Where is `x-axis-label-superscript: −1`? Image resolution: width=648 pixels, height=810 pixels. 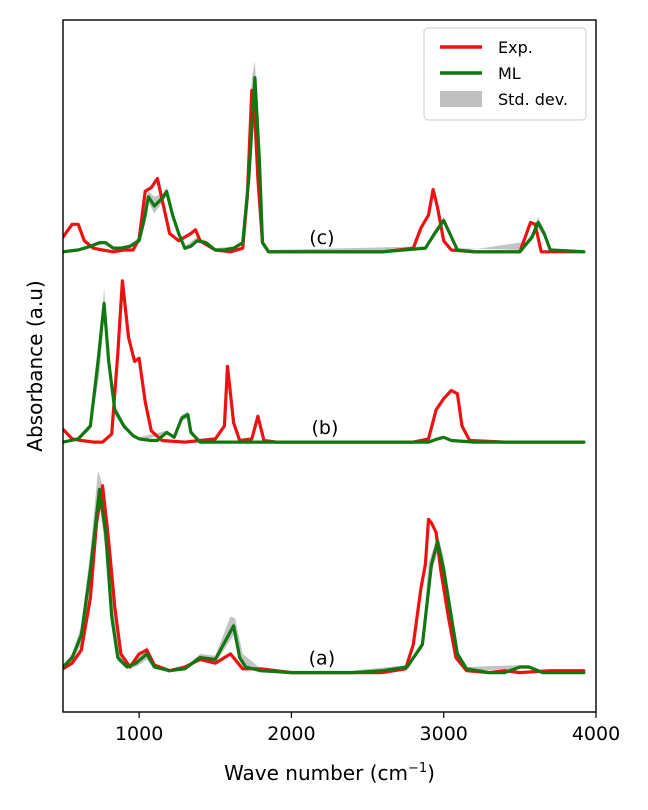 x-axis-label-superscript: −1 is located at coordinates (417, 768).